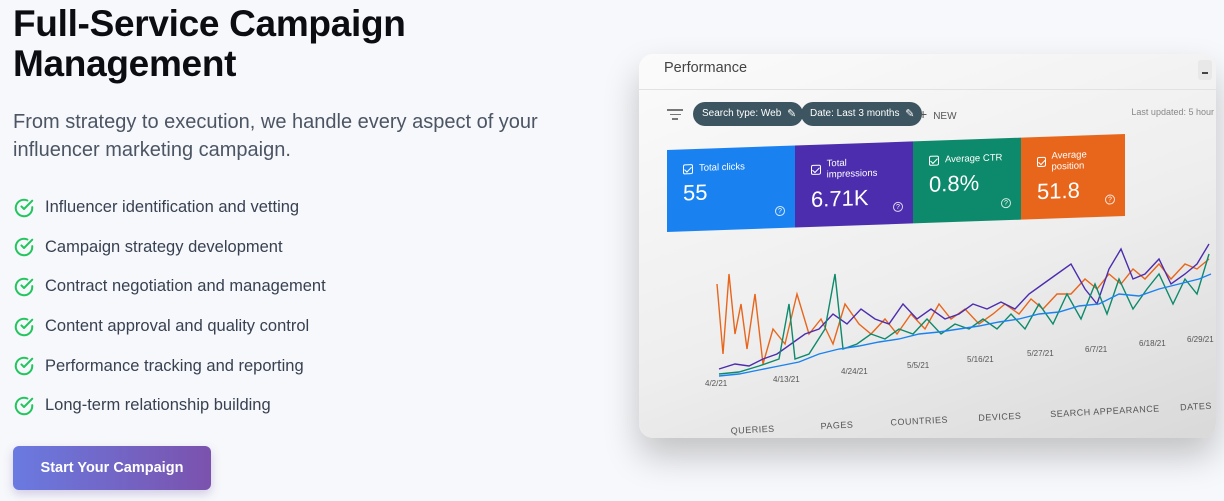 This screenshot has width=1224, height=501. Describe the element at coordinates (174, 365) in the screenshot. I see `feature-text: Performance tracking and reporting` at that location.